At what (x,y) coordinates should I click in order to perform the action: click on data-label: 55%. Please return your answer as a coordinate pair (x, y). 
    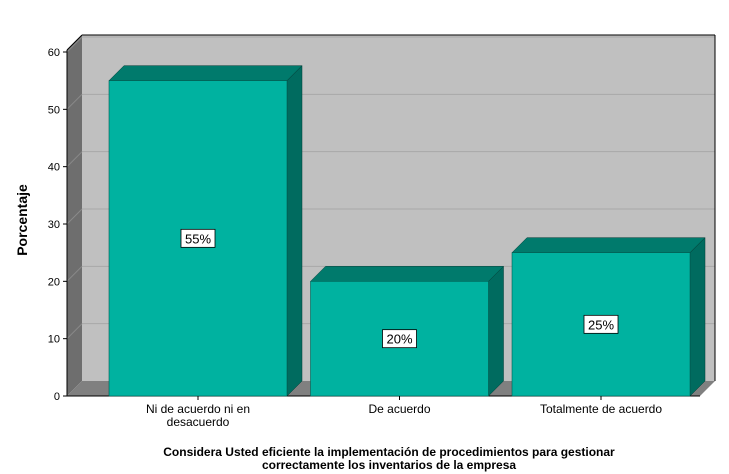
    Looking at the image, I should click on (198, 238).